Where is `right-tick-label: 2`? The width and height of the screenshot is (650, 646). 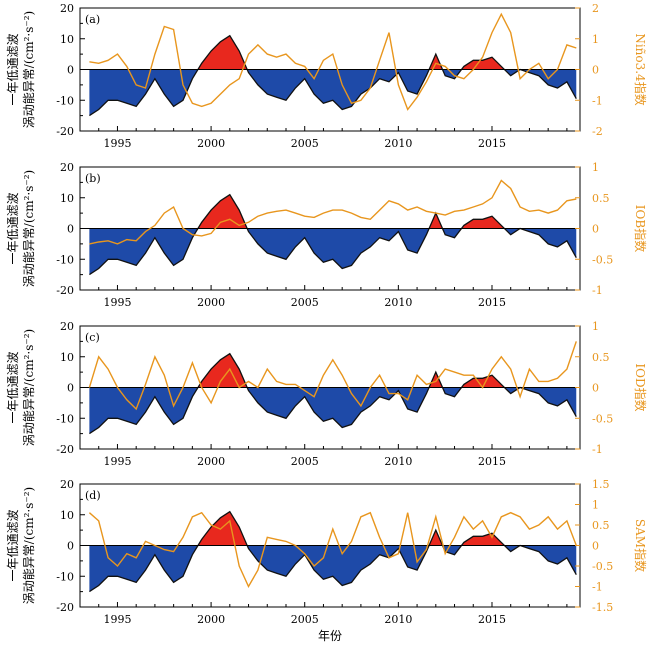
right-tick-label: 2 is located at coordinates (595, 8).